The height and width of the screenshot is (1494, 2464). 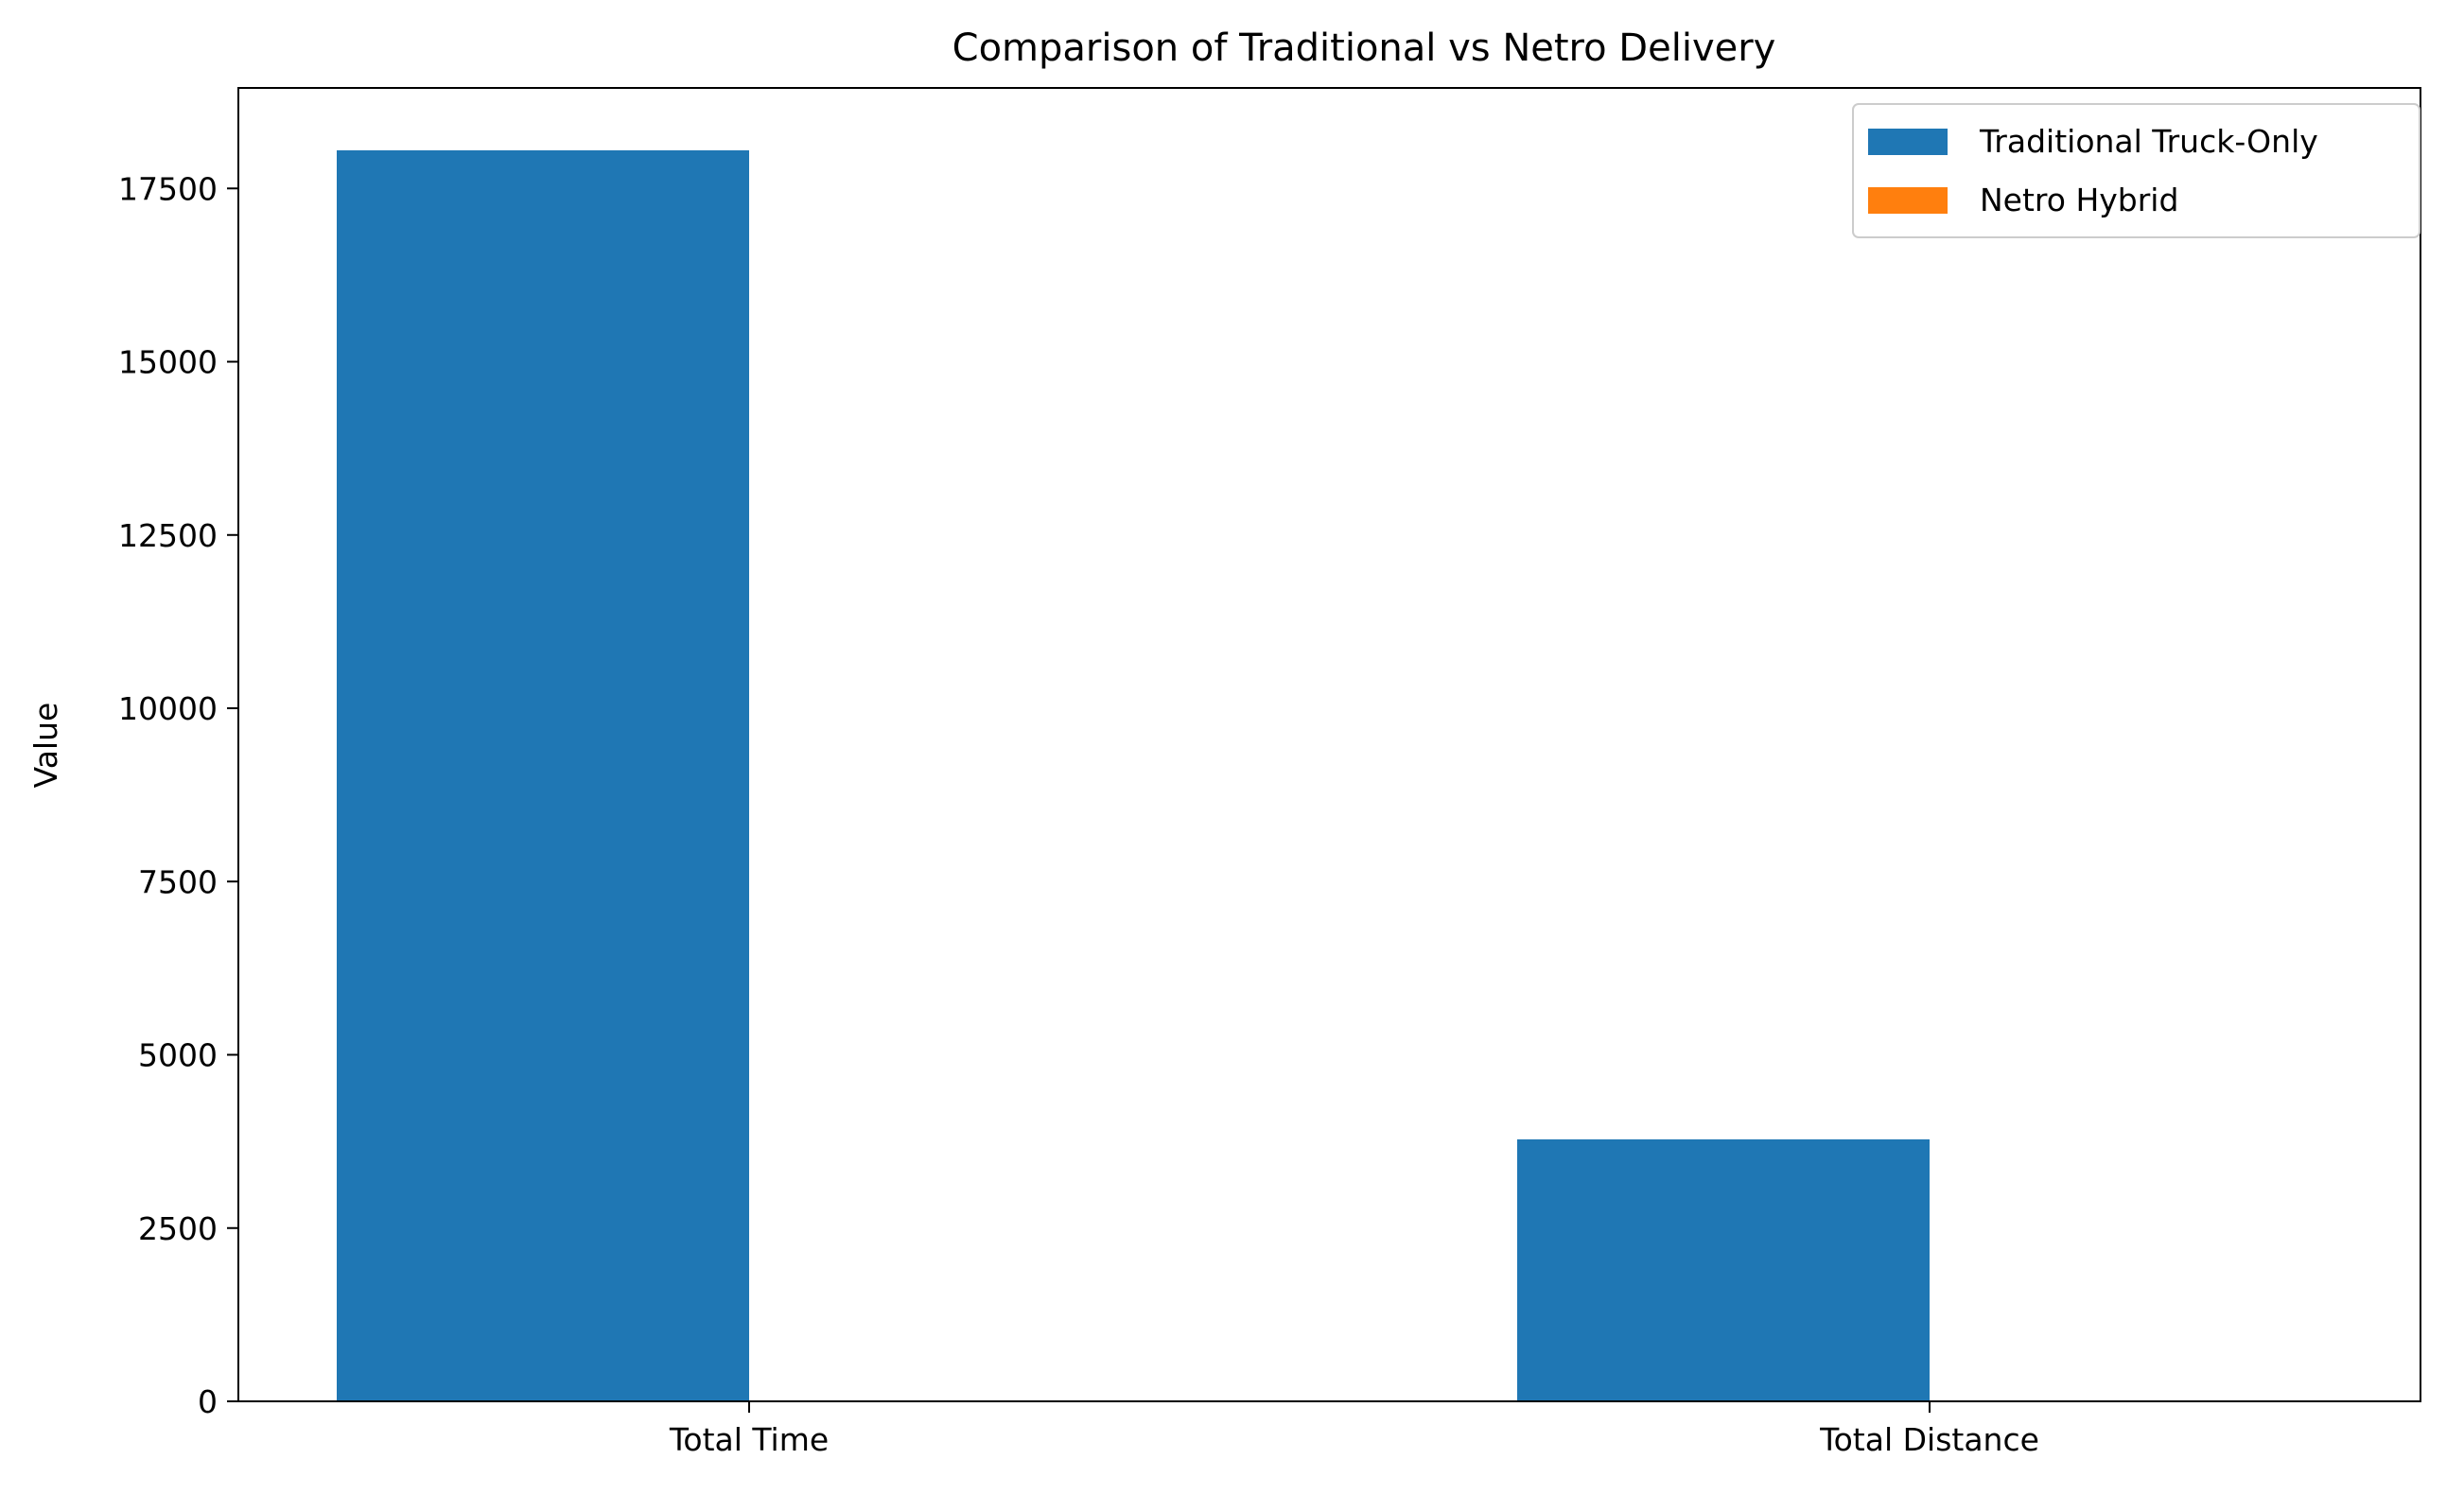 I want to click on legend-swatch-traditional, so click(x=1908, y=142).